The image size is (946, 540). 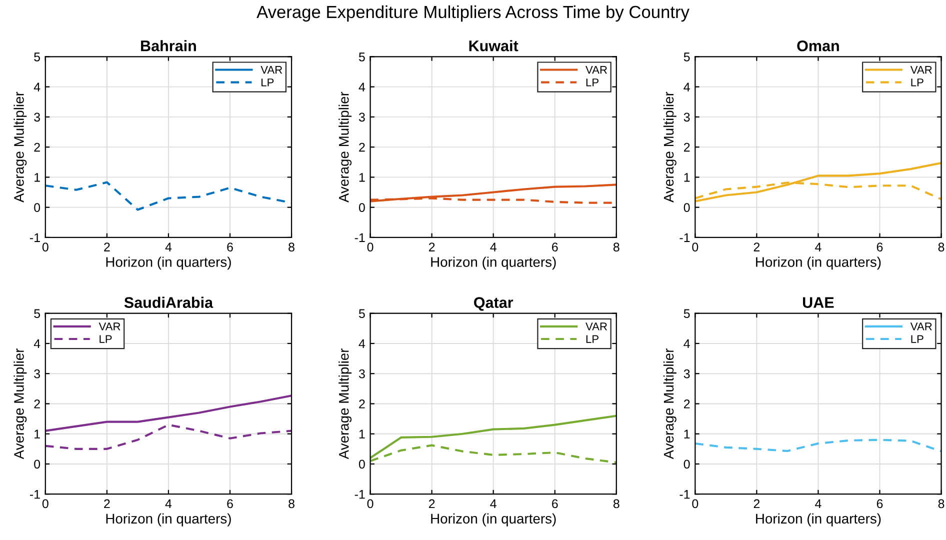 I want to click on chart-title: SaudiArabia, so click(x=169, y=302).